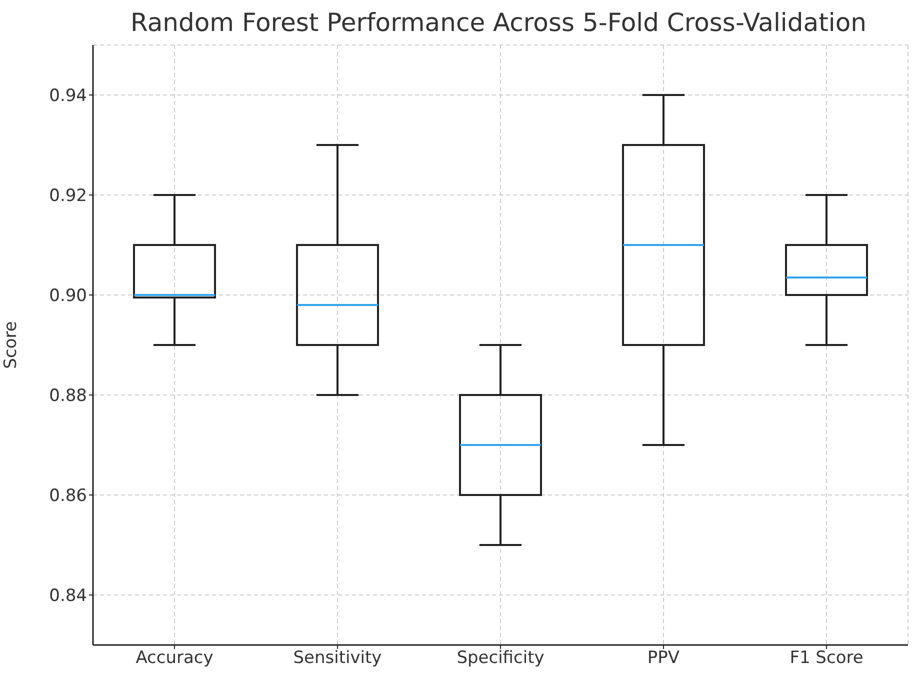 The image size is (922, 673). I want to click on y-tick-label: 0.94, so click(68, 96).